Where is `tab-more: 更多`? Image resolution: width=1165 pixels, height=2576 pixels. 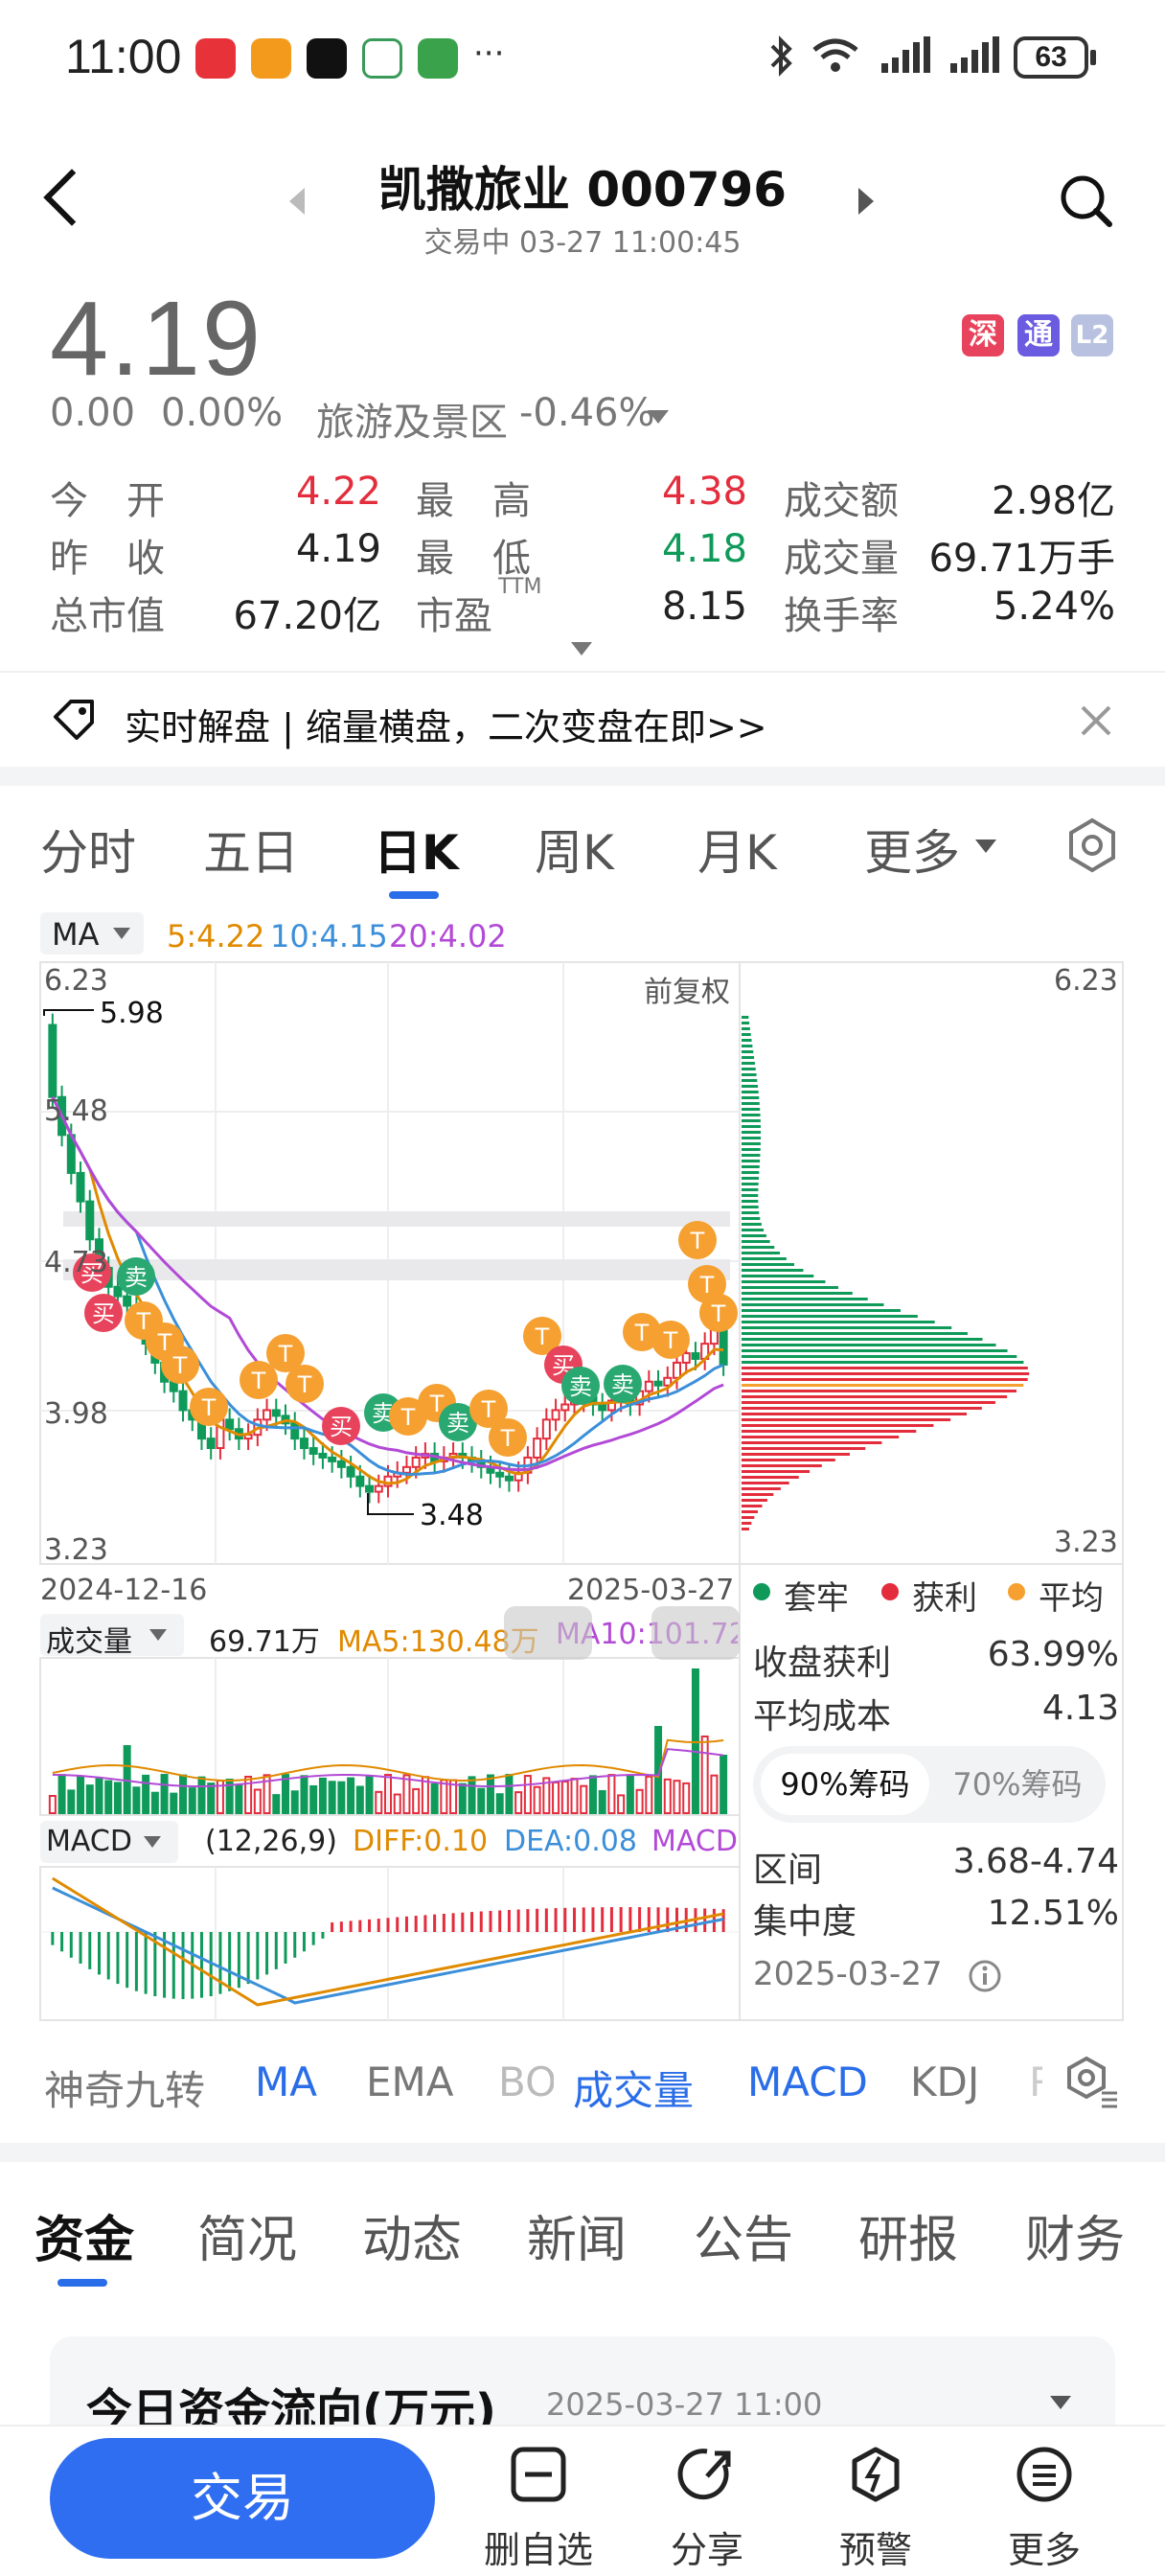 tab-more: 更多 is located at coordinates (912, 853).